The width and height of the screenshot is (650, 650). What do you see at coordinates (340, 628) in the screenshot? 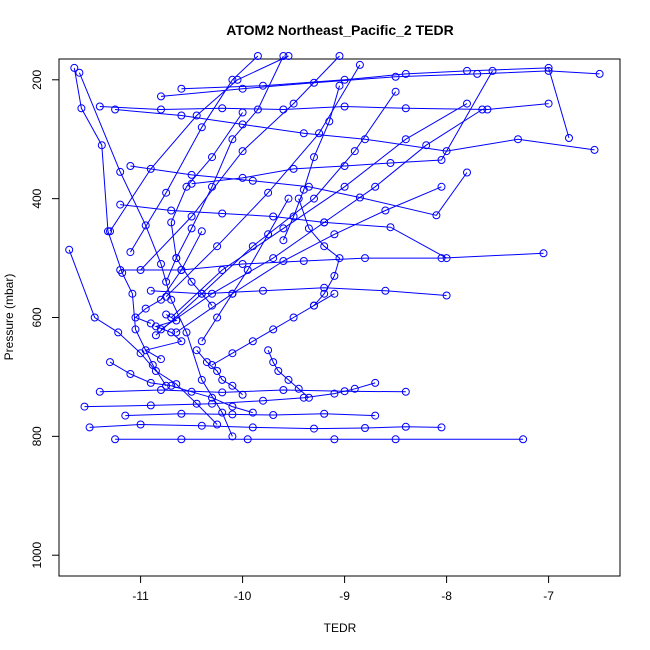
I see `x-axis-label: TEDR` at bounding box center [340, 628].